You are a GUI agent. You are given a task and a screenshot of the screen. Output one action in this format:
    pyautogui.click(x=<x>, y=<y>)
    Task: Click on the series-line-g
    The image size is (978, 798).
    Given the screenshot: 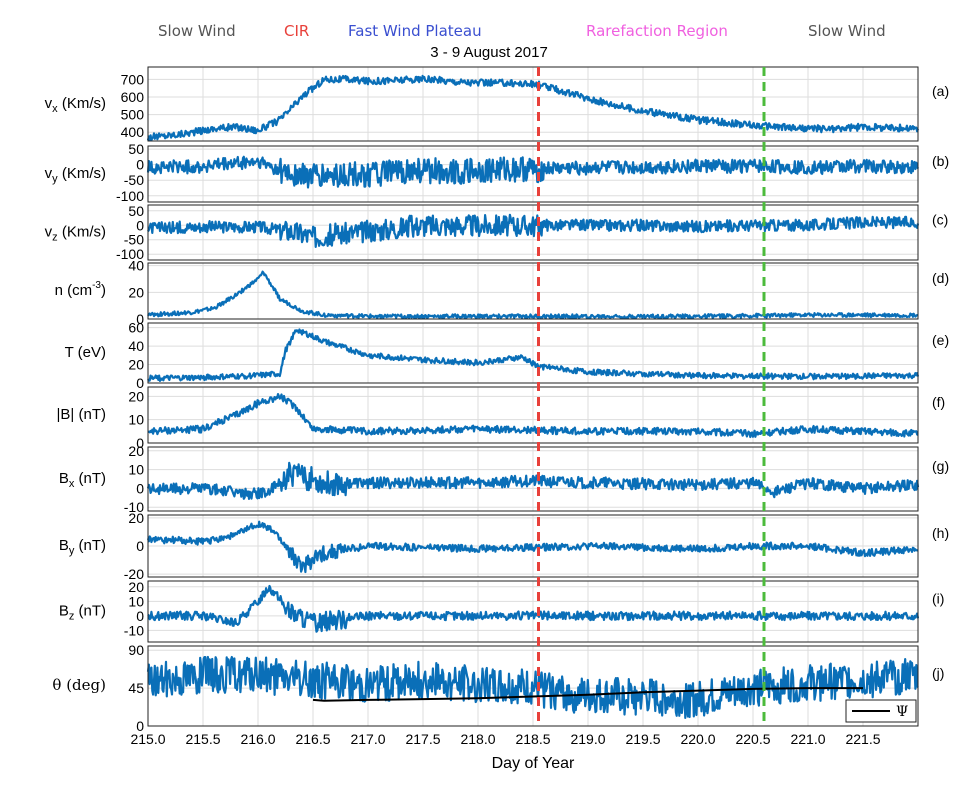 What is the action you would take?
    pyautogui.click(x=533, y=480)
    